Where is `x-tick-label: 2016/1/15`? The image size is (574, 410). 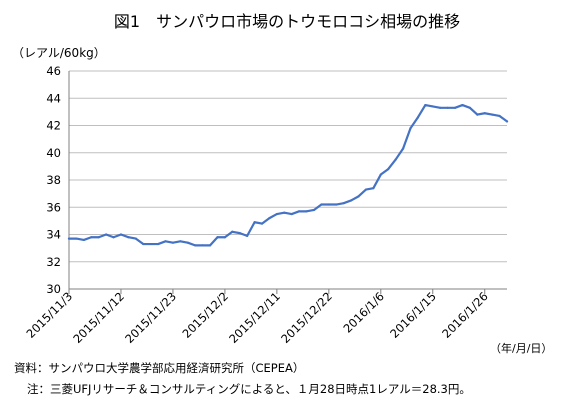 x-tick-label: 2016/1/15 is located at coordinates (413, 315).